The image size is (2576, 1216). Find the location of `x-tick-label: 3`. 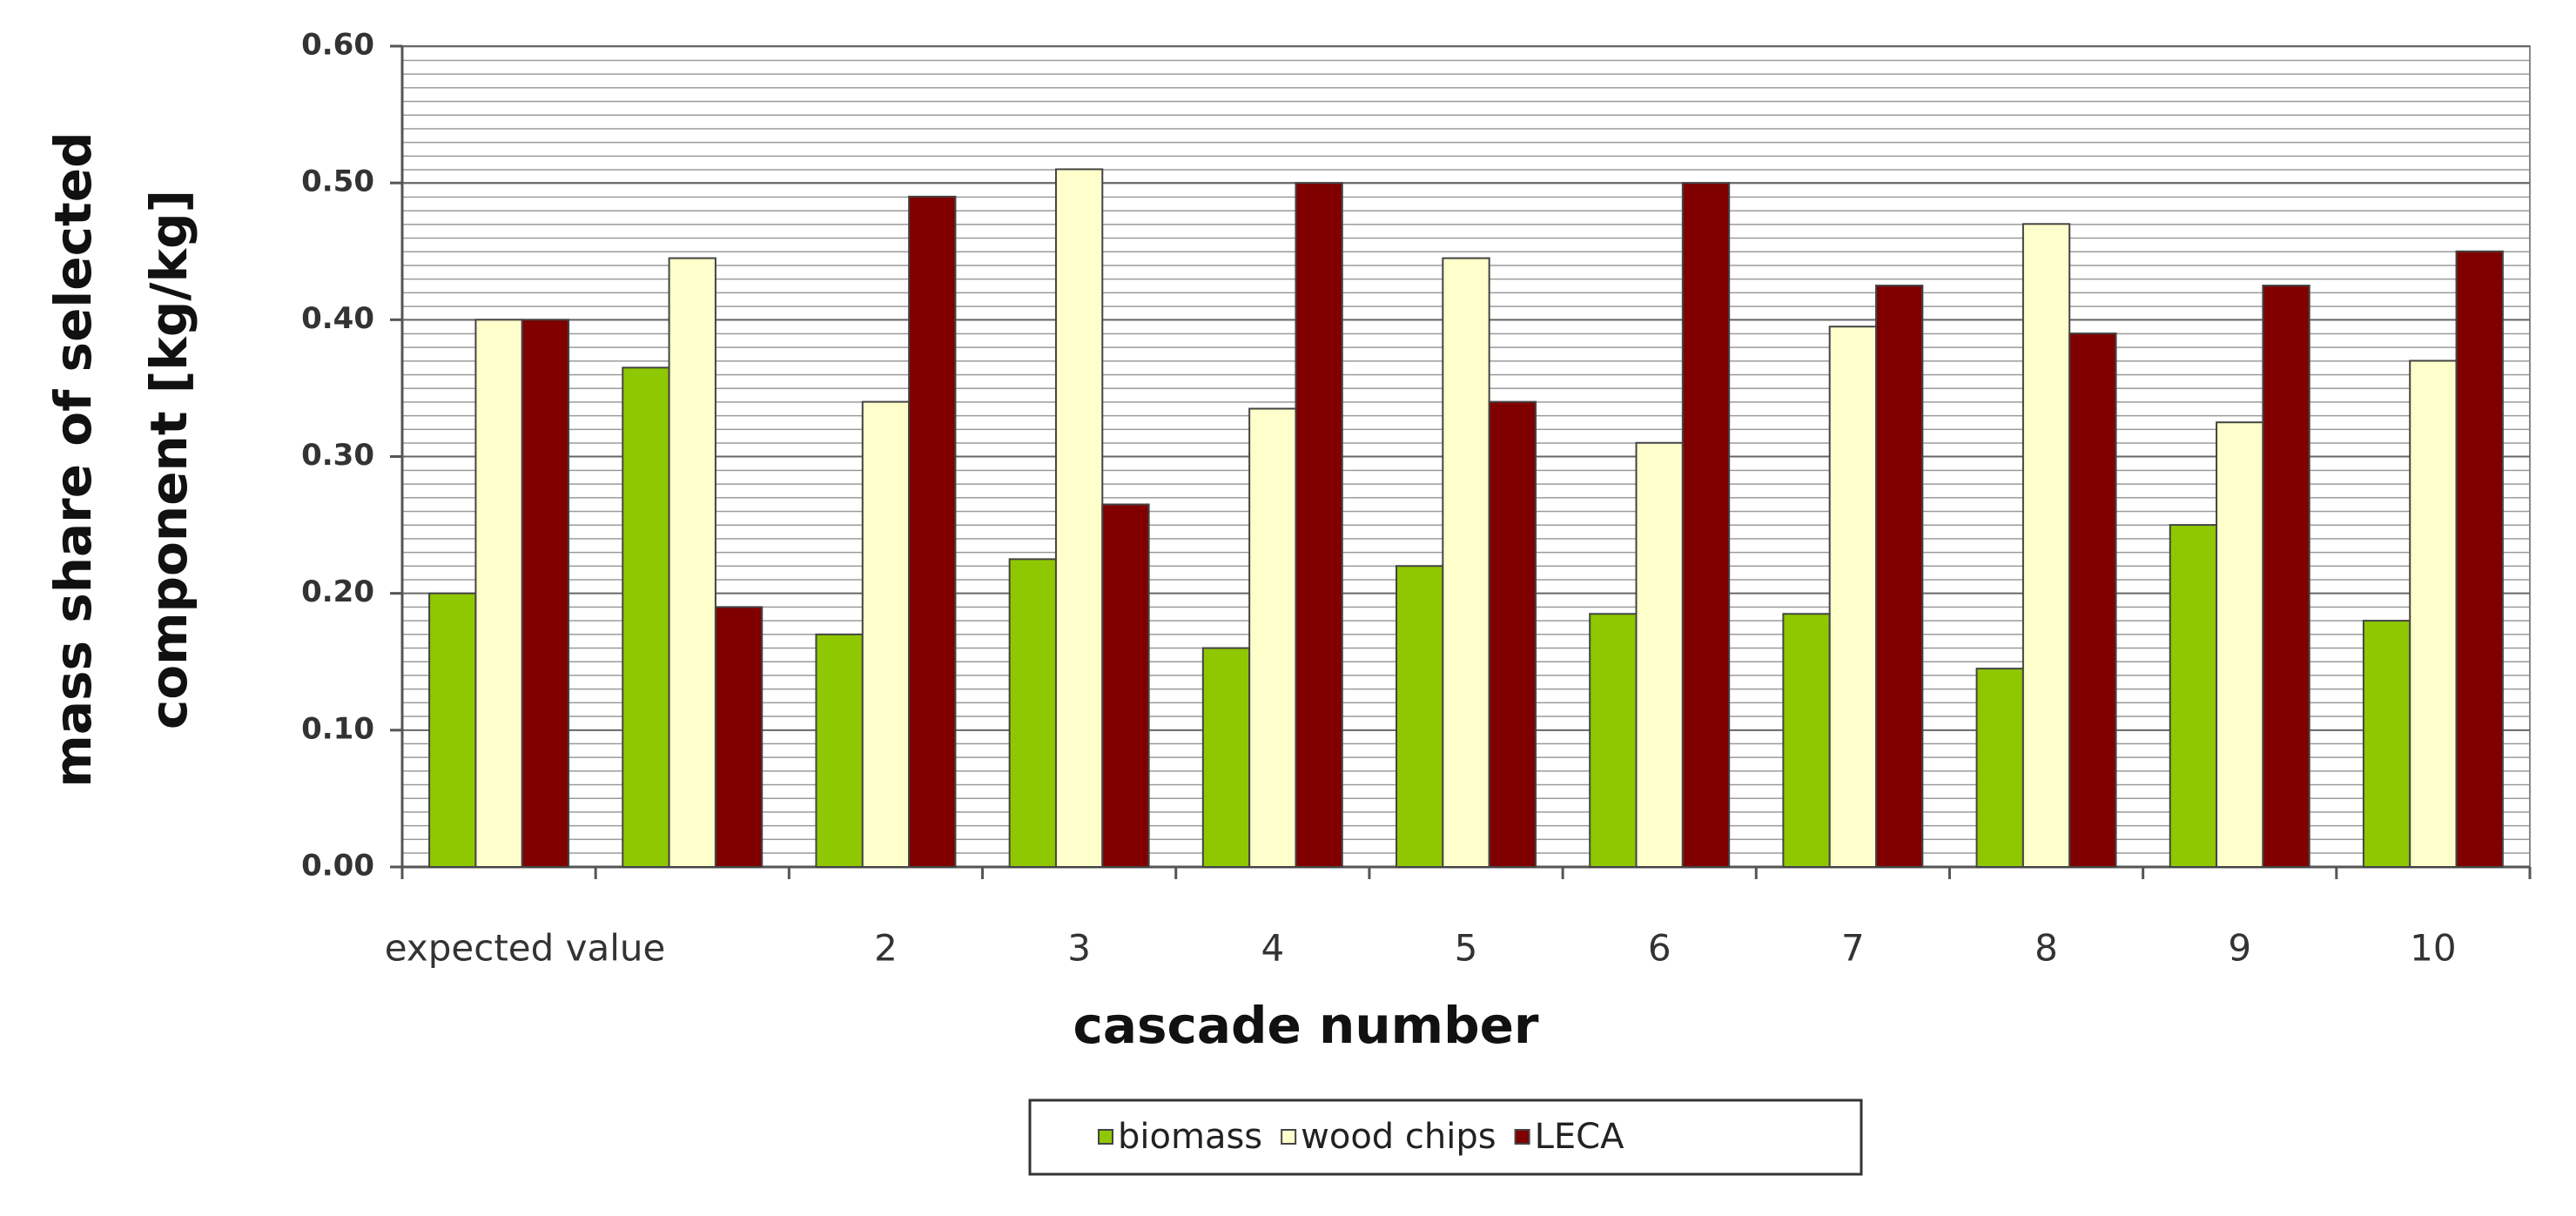

x-tick-label: 3 is located at coordinates (1079, 948).